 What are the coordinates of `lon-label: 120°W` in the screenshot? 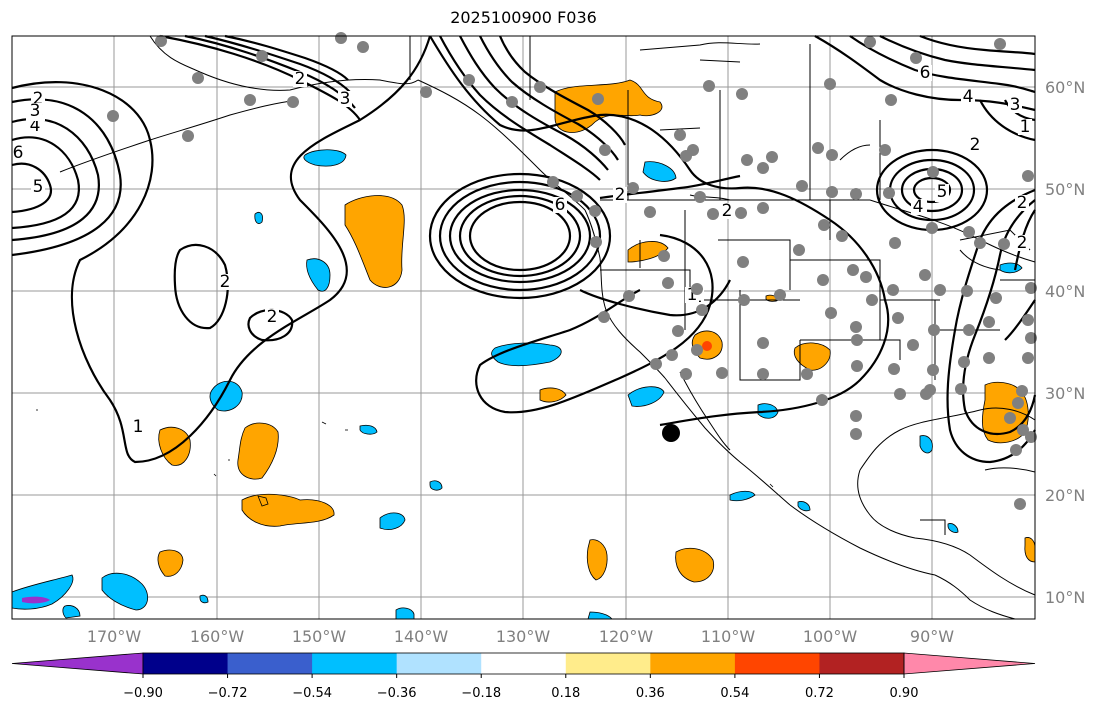 It's located at (626, 636).